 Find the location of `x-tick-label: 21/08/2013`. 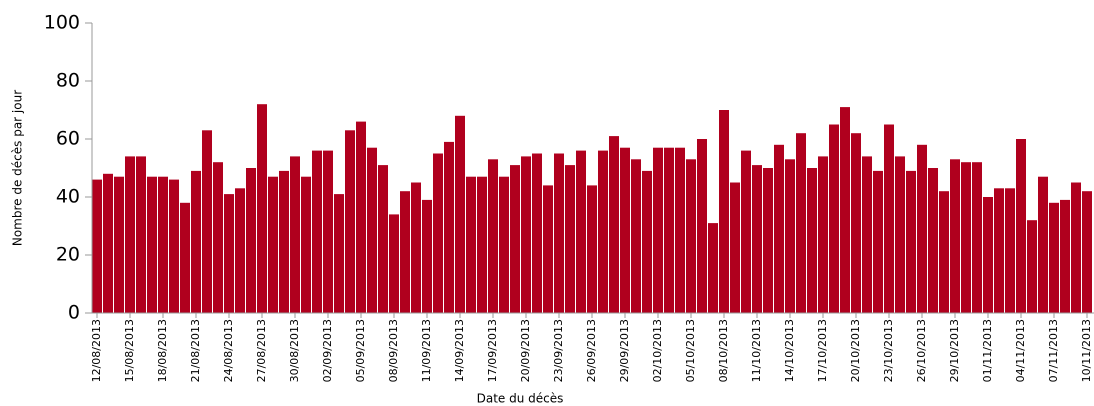

x-tick-label: 21/08/2013 is located at coordinates (195, 350).